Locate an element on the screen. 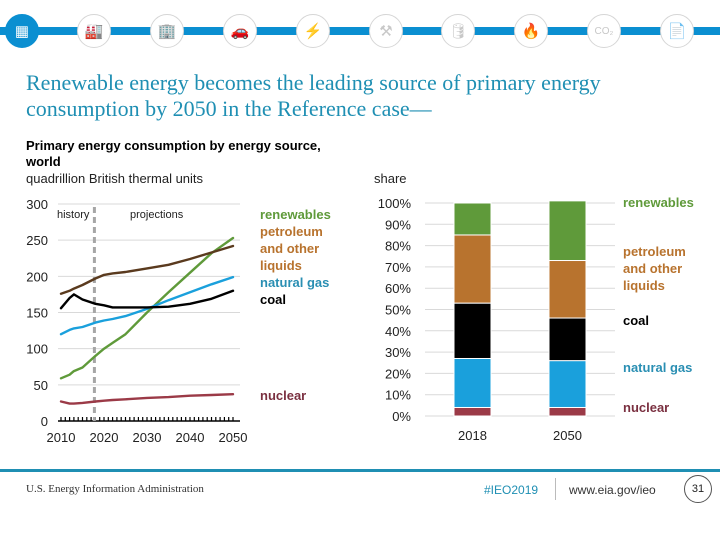 Image resolution: width=720 pixels, height=540 pixels. share-tick-label: 80% is located at coordinates (398, 246).